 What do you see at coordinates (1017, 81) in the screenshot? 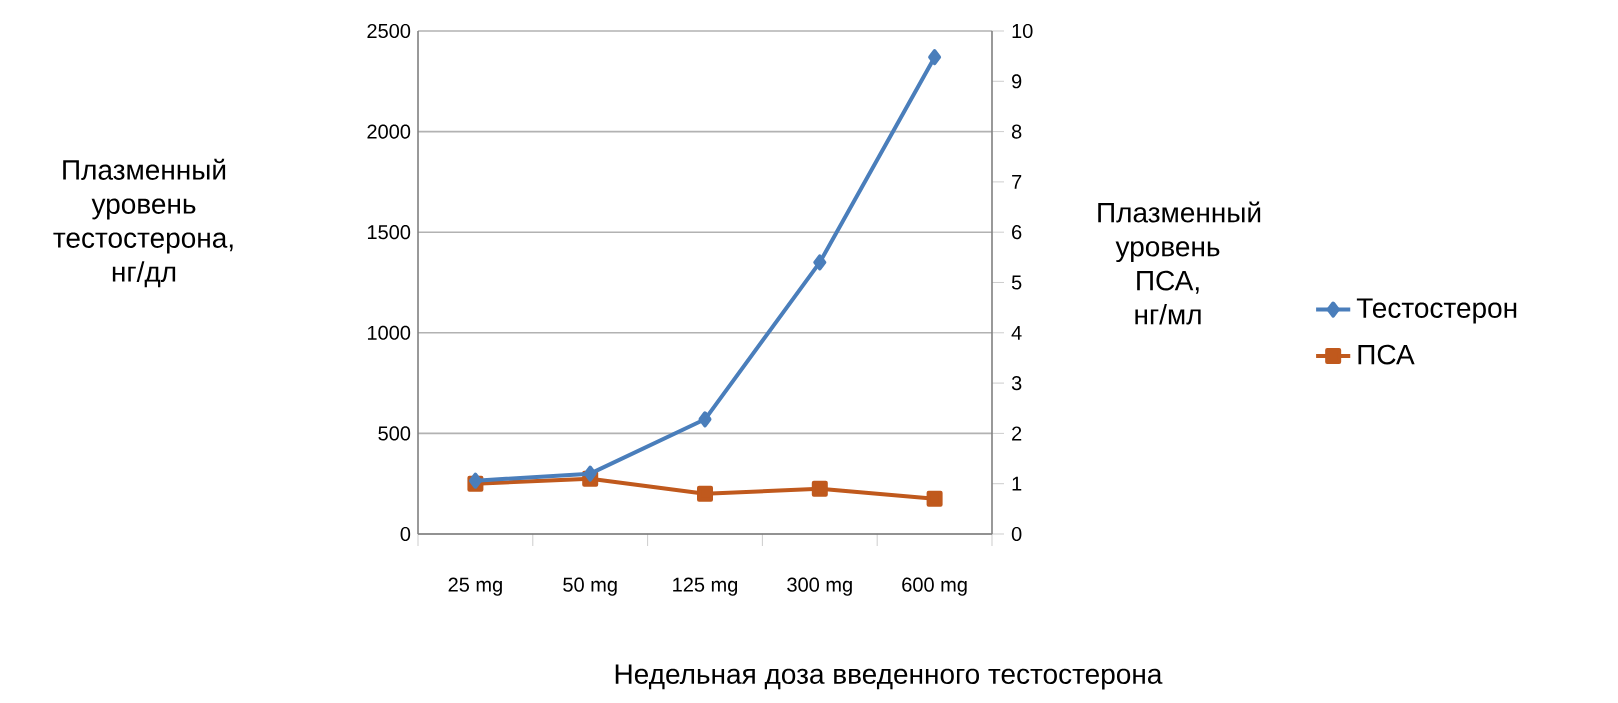
I see `y2-tick-label: 9` at bounding box center [1017, 81].